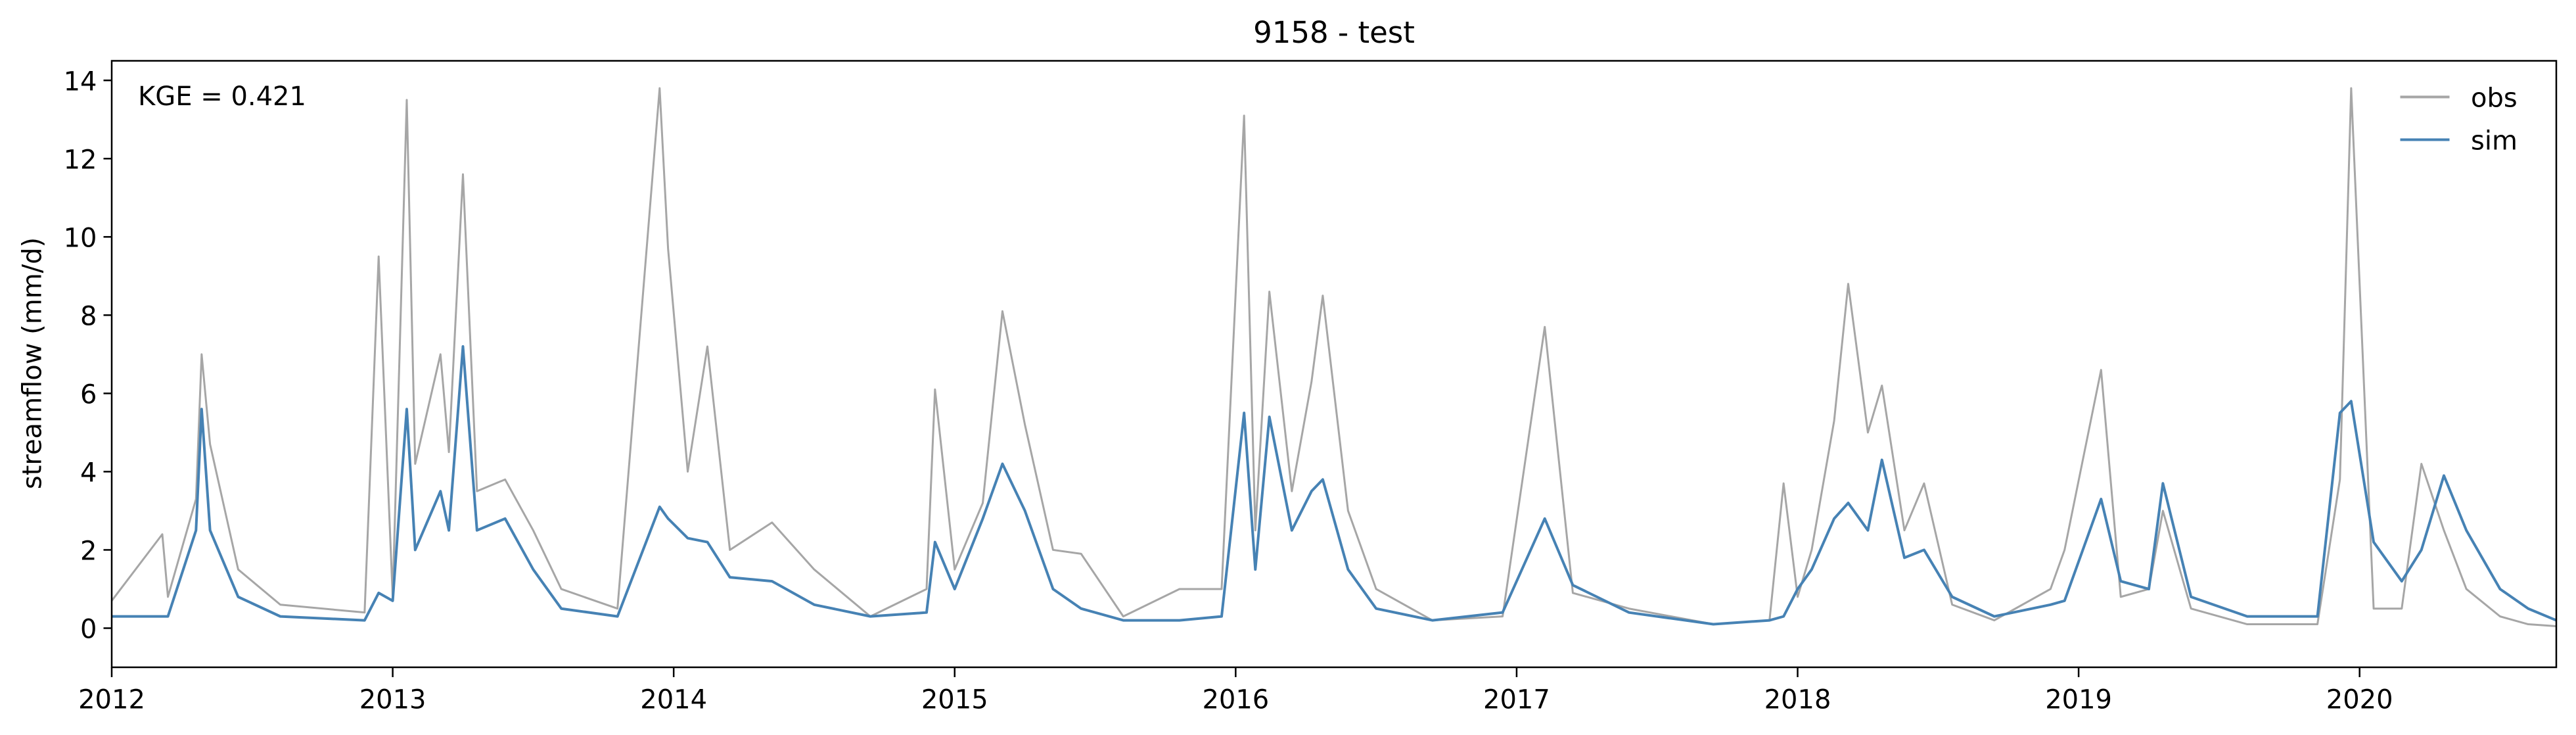  What do you see at coordinates (33, 363) in the screenshot?
I see `y-axis-label: streamflow (mm/d)` at bounding box center [33, 363].